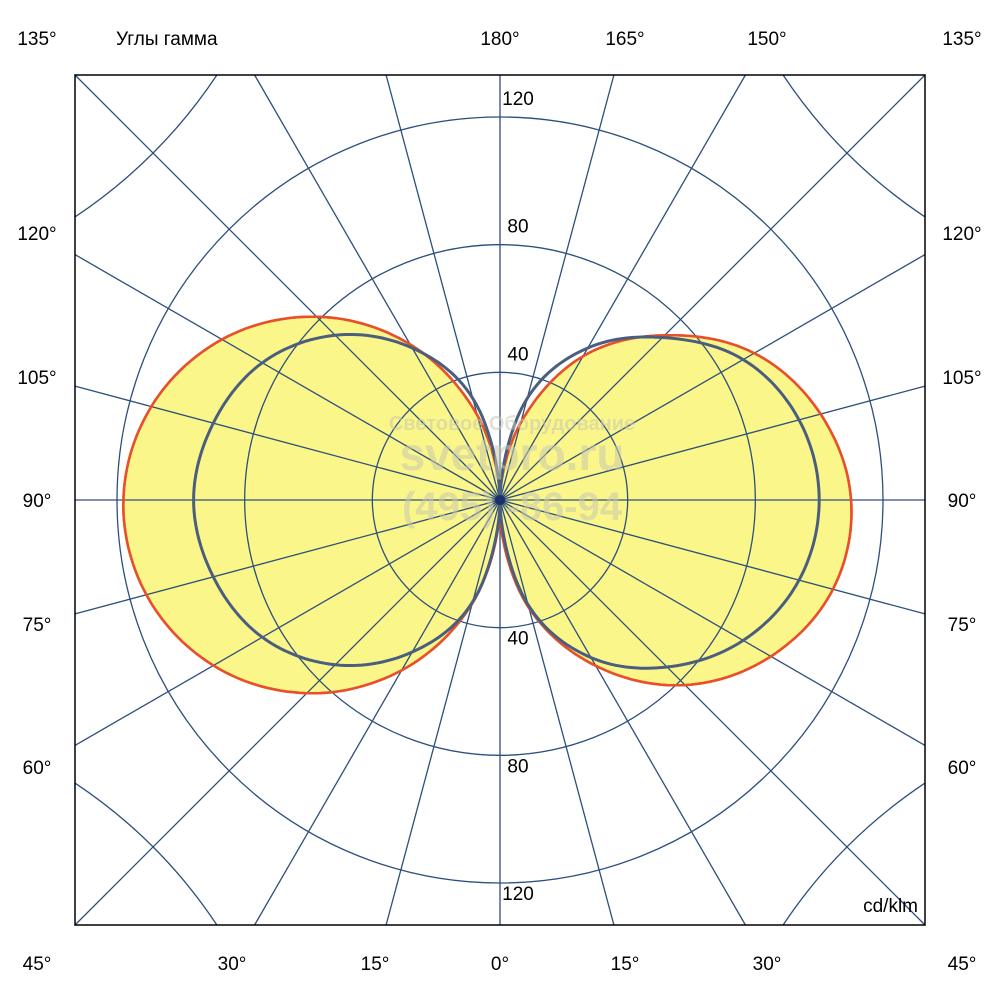 The height and width of the screenshot is (1000, 1000). What do you see at coordinates (36, 39) in the screenshot?
I see `angle-label-135-left: 135°` at bounding box center [36, 39].